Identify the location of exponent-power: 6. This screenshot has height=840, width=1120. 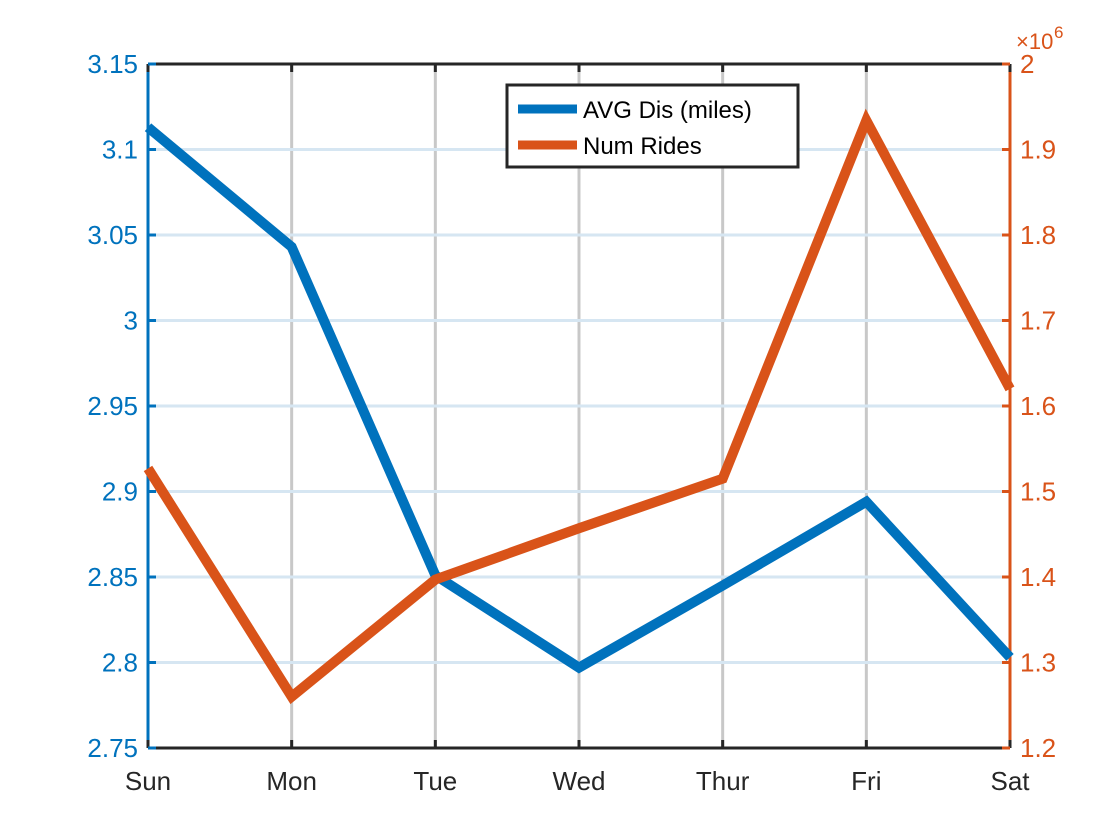
(1058, 32).